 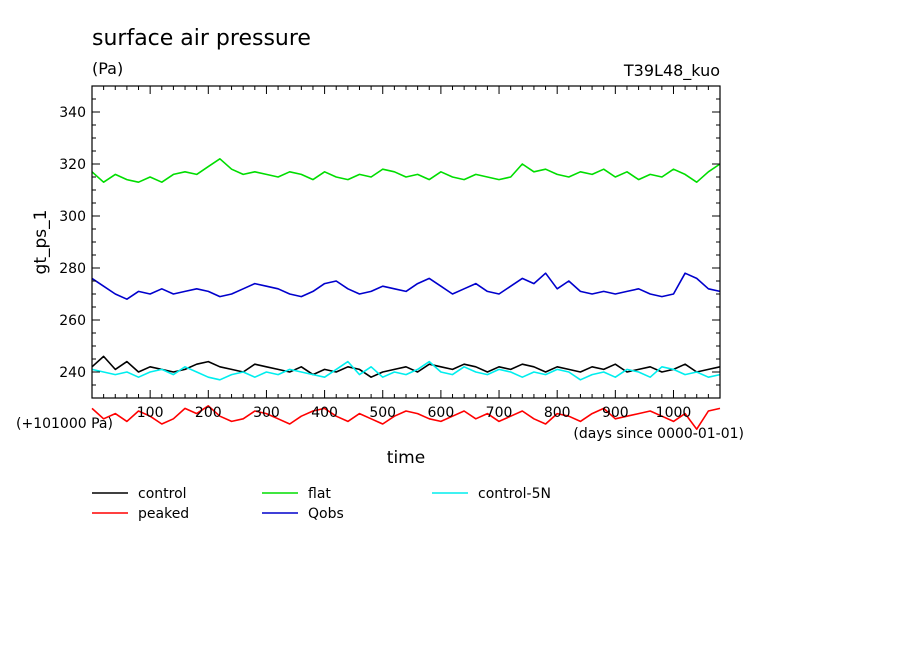 What do you see at coordinates (499, 413) in the screenshot?
I see `x-tick-label: 700` at bounding box center [499, 413].